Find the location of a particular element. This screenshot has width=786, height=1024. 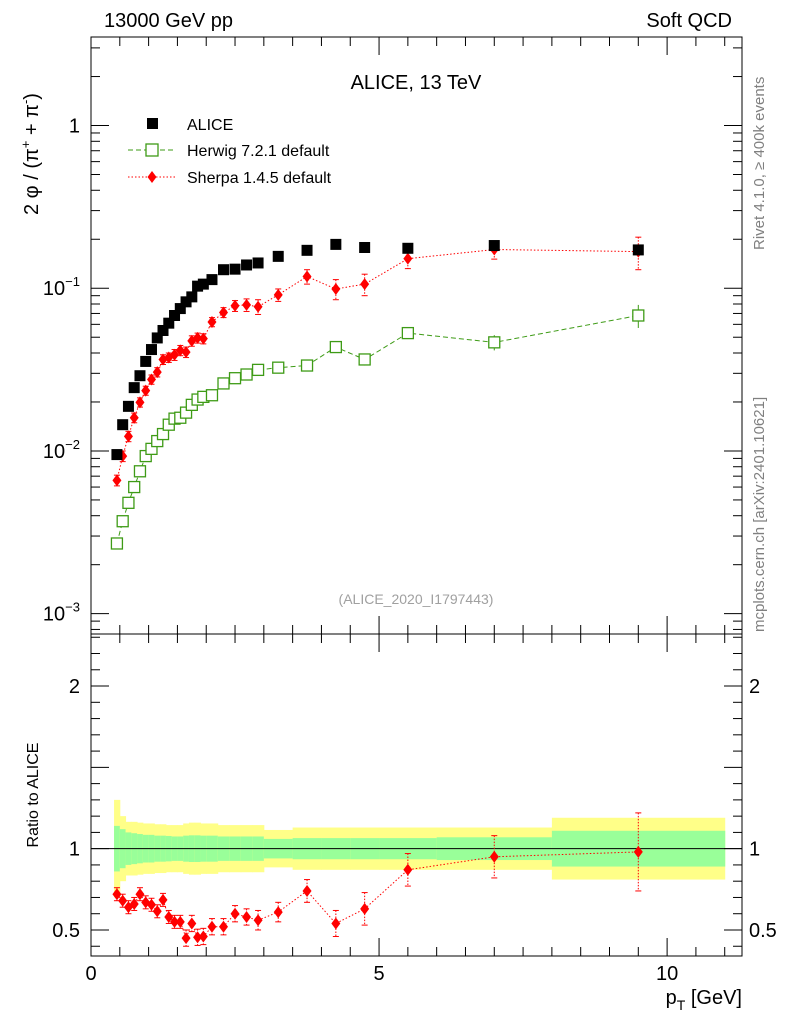

main-y-axis-label: 2 φ / (π+ + π-) is located at coordinates (30, 154).